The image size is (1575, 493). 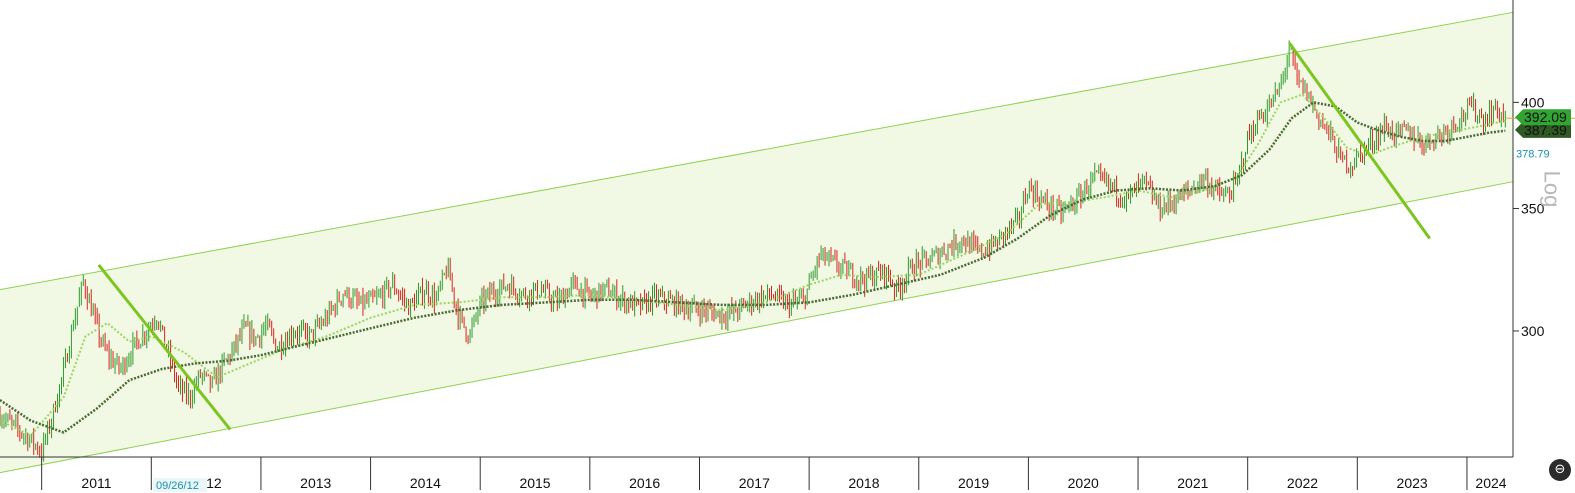 What do you see at coordinates (1083, 483) in the screenshot?
I see `x-tick-label: 2020` at bounding box center [1083, 483].